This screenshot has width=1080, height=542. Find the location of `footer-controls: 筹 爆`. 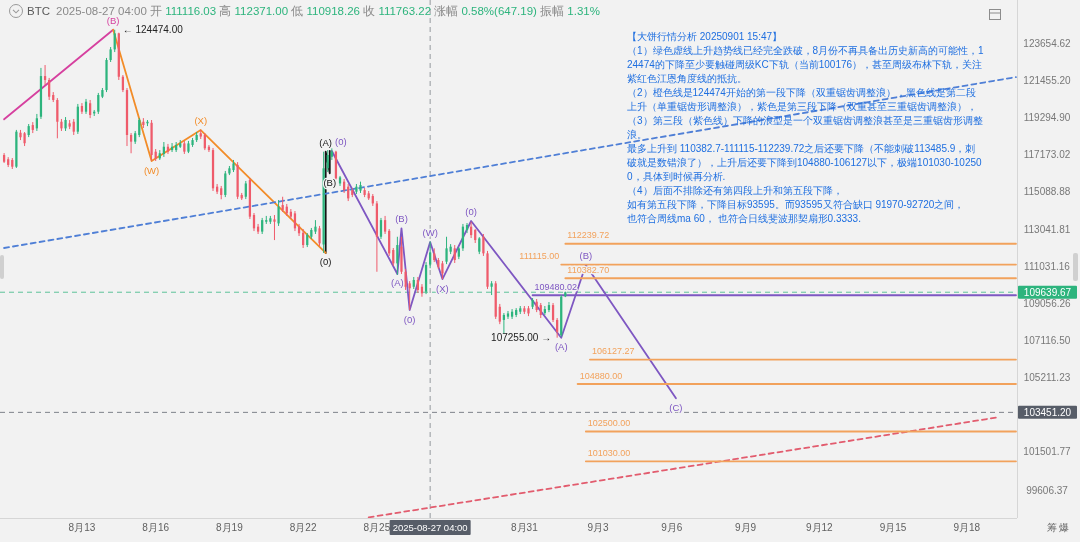

footer-controls: 筹 爆 is located at coordinates (1058, 527).